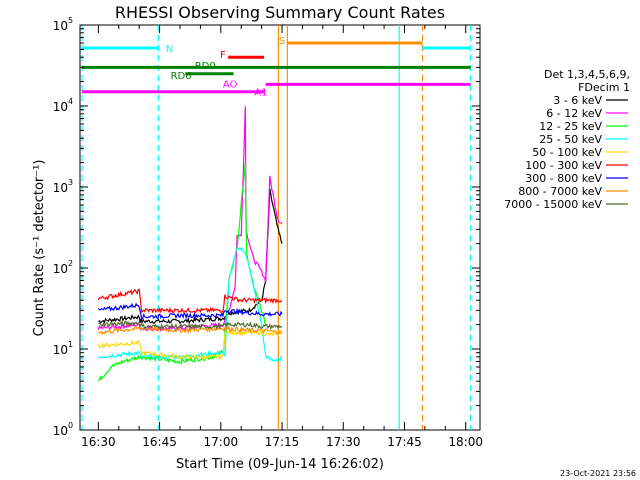  I want to click on flag-label: S, so click(282, 41).